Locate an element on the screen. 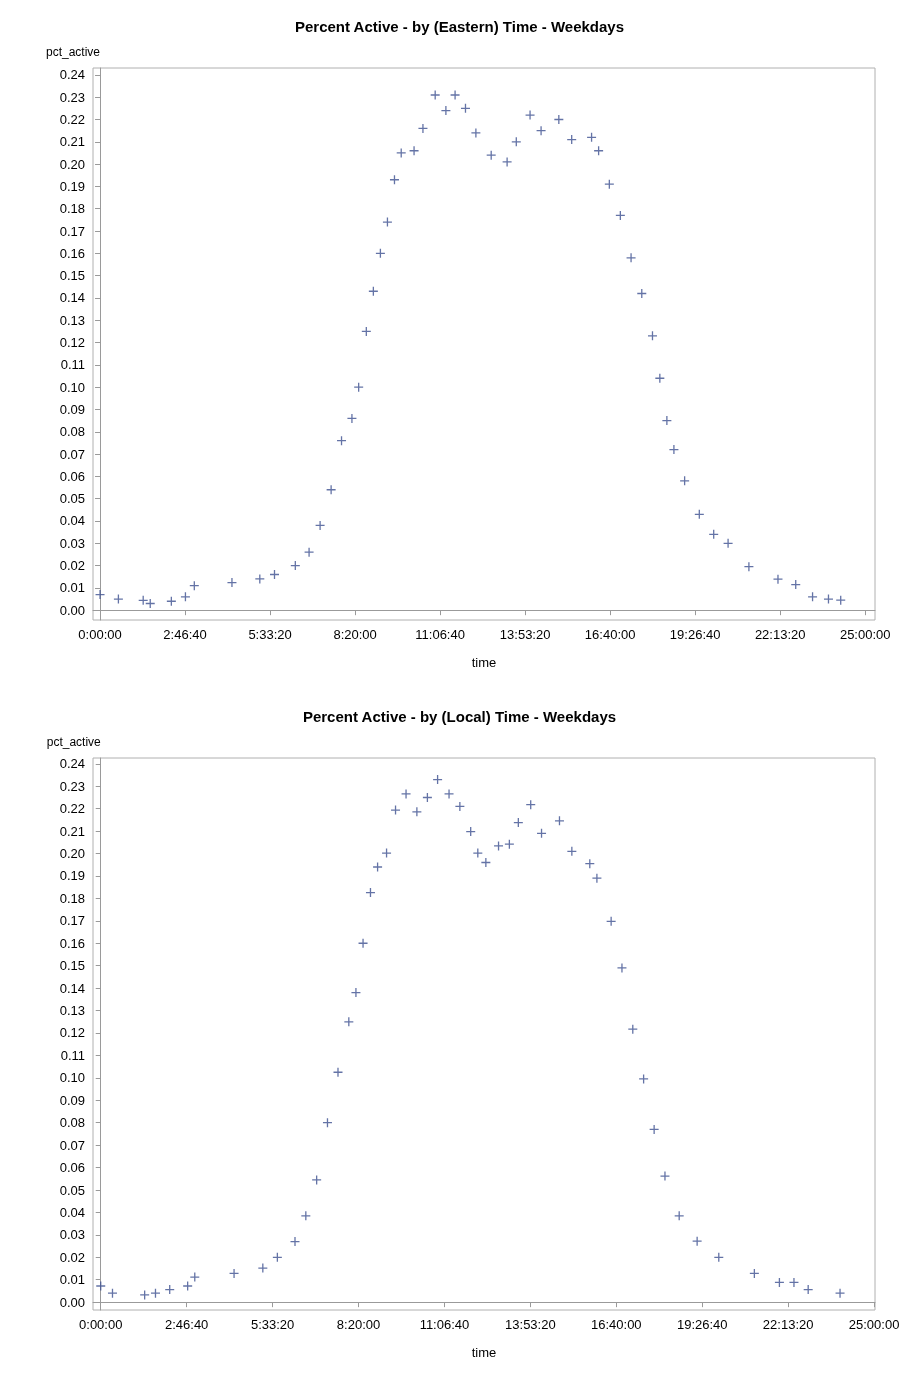 The height and width of the screenshot is (1399, 919). y-tick-label: 0.14 is located at coordinates (72, 298).